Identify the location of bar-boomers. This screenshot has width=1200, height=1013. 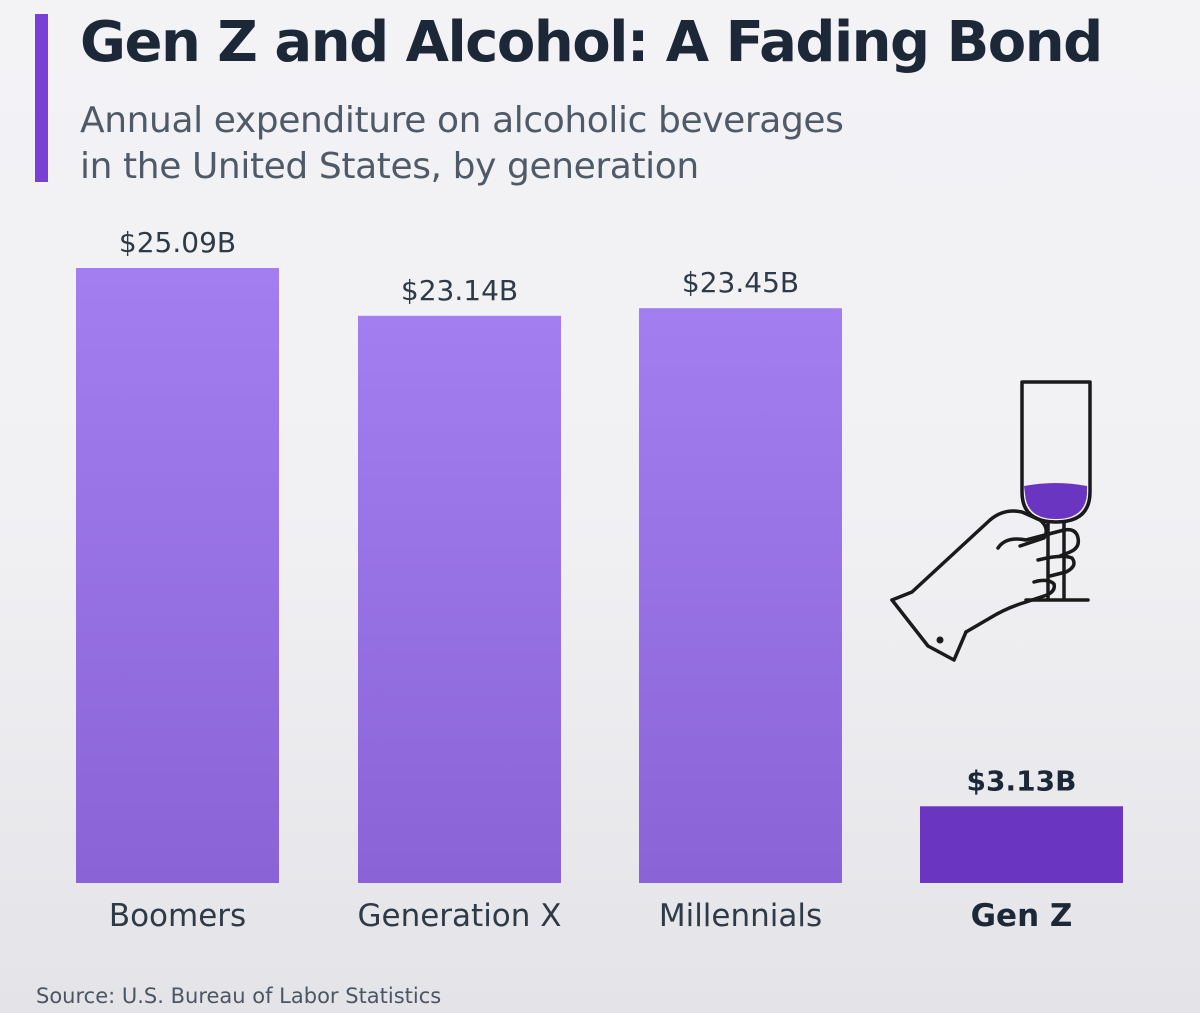
(177, 575).